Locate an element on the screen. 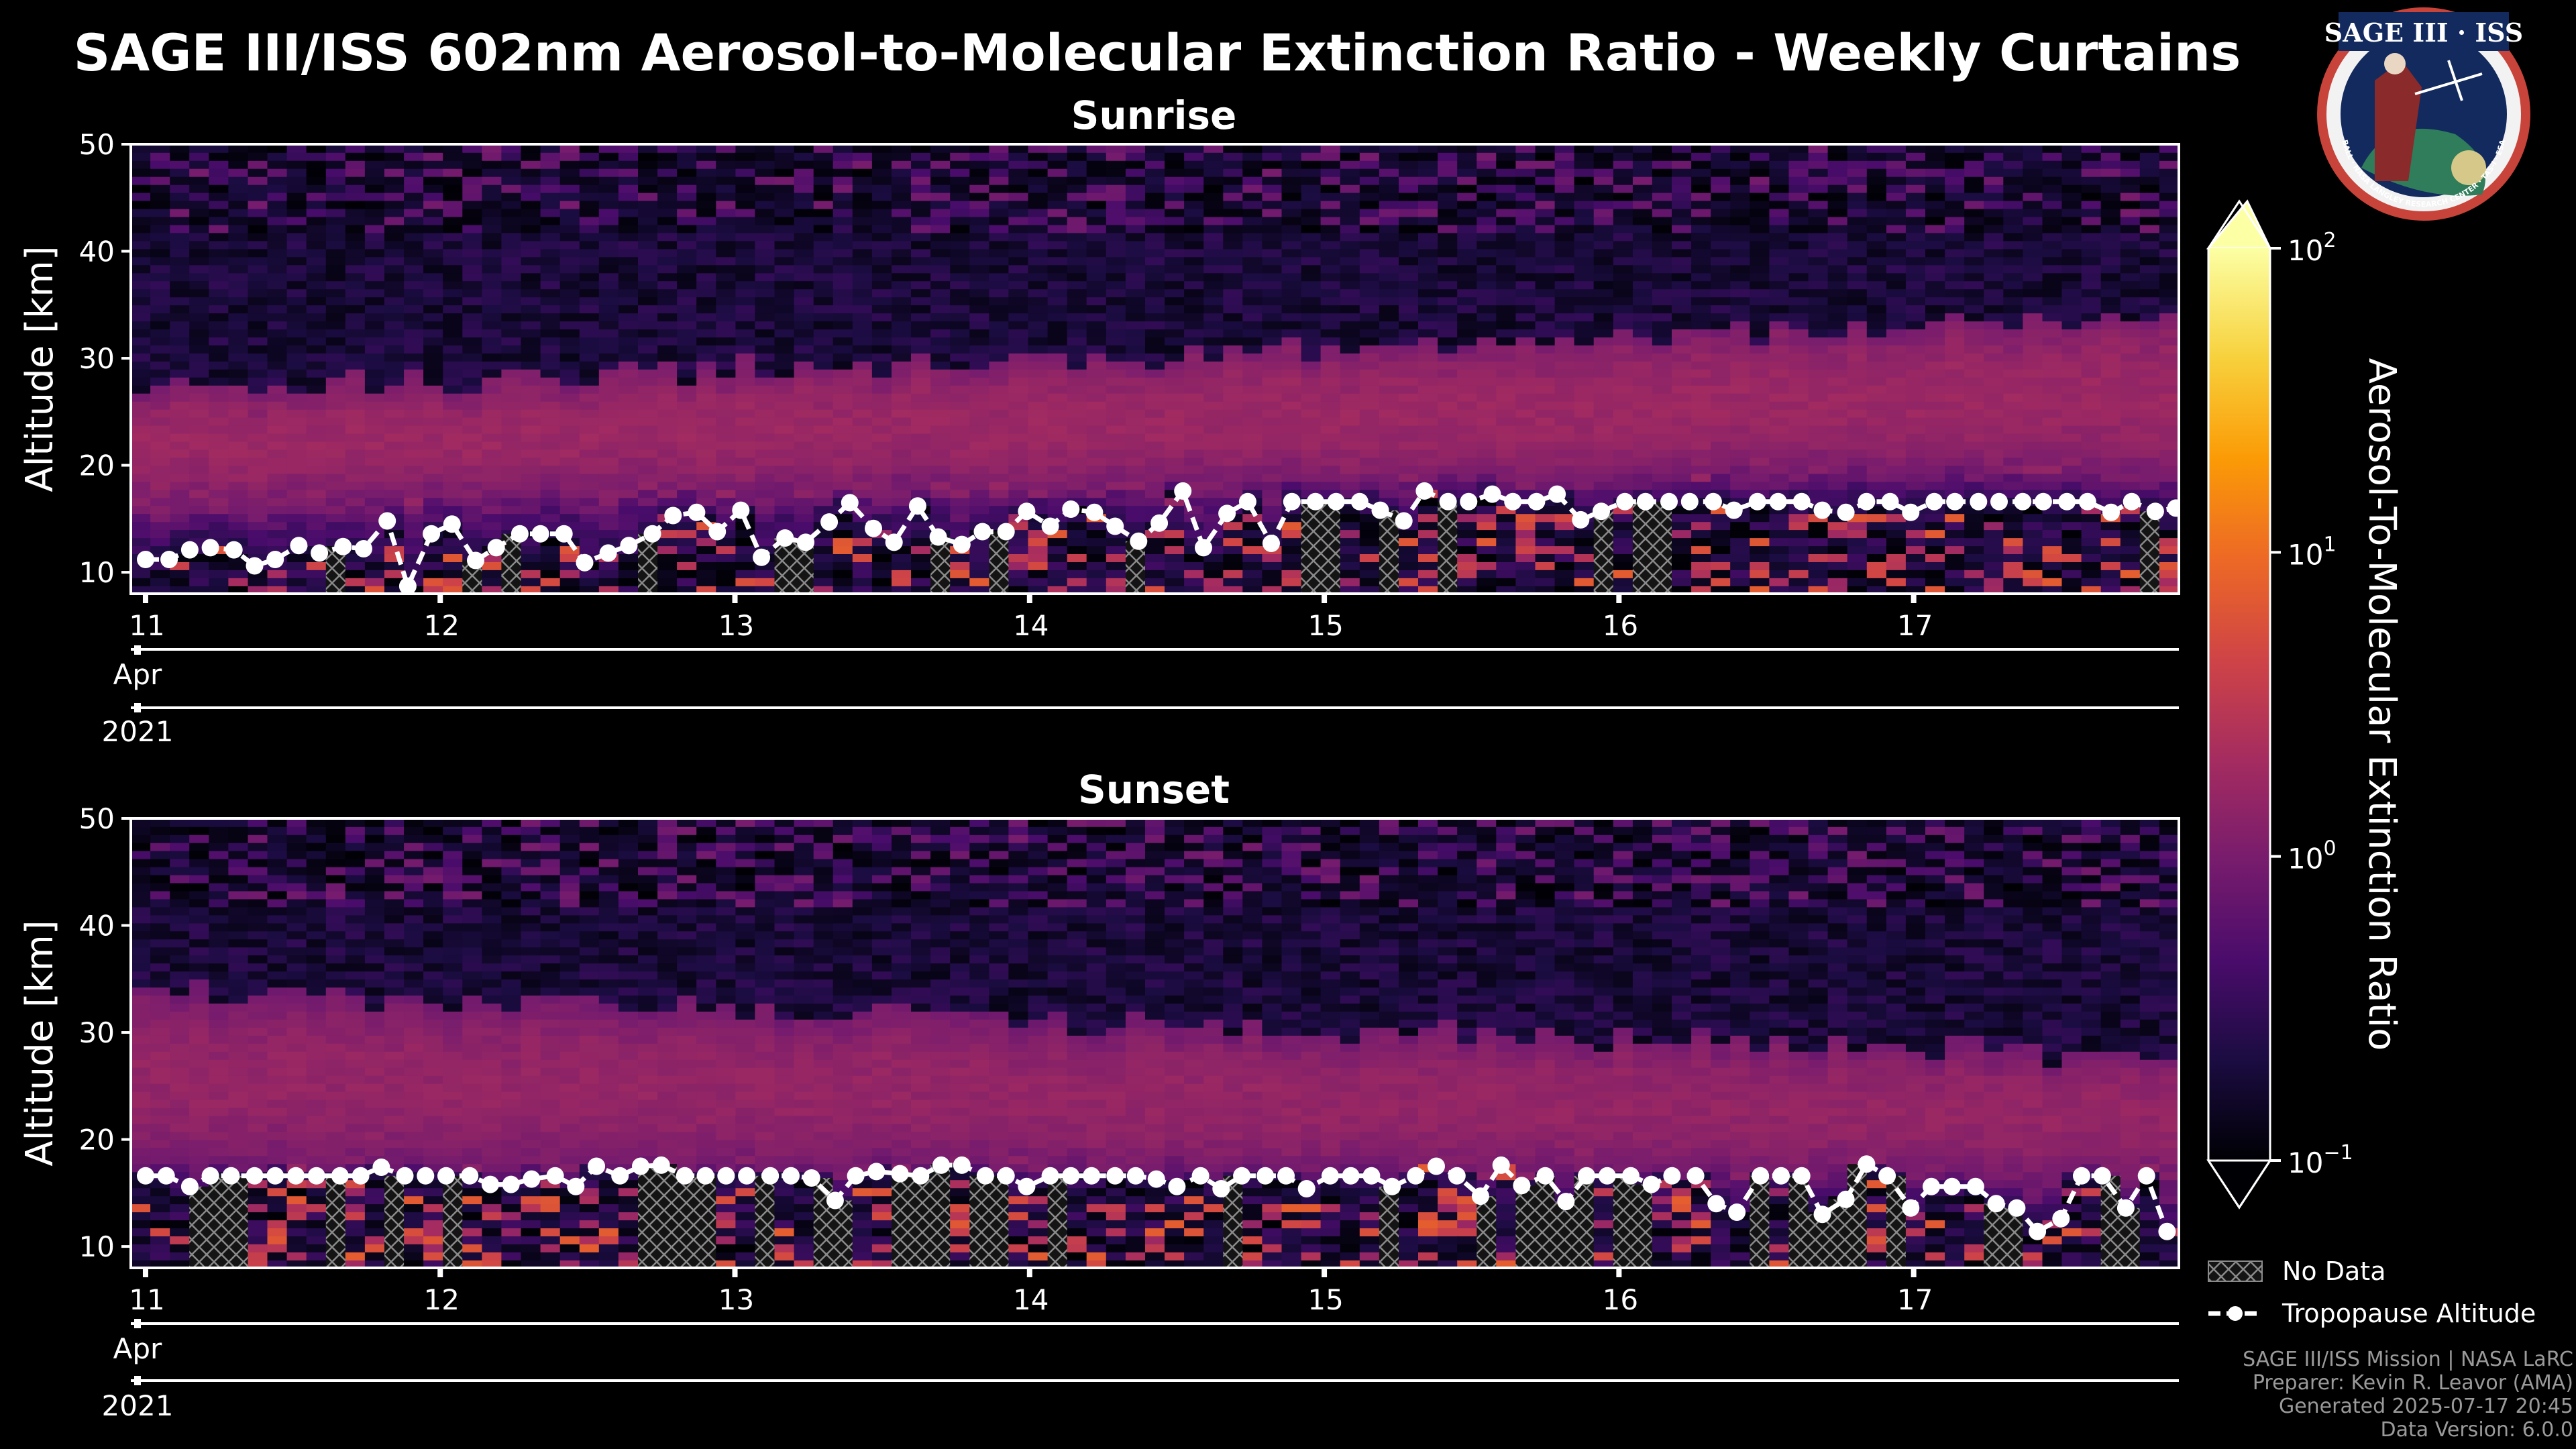 The image size is (2576, 1449). sunrise-title: Sunrise is located at coordinates (1154, 115).